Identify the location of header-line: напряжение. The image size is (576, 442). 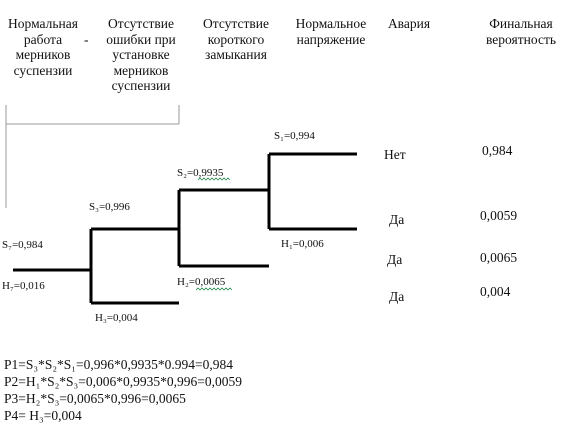
(331, 39).